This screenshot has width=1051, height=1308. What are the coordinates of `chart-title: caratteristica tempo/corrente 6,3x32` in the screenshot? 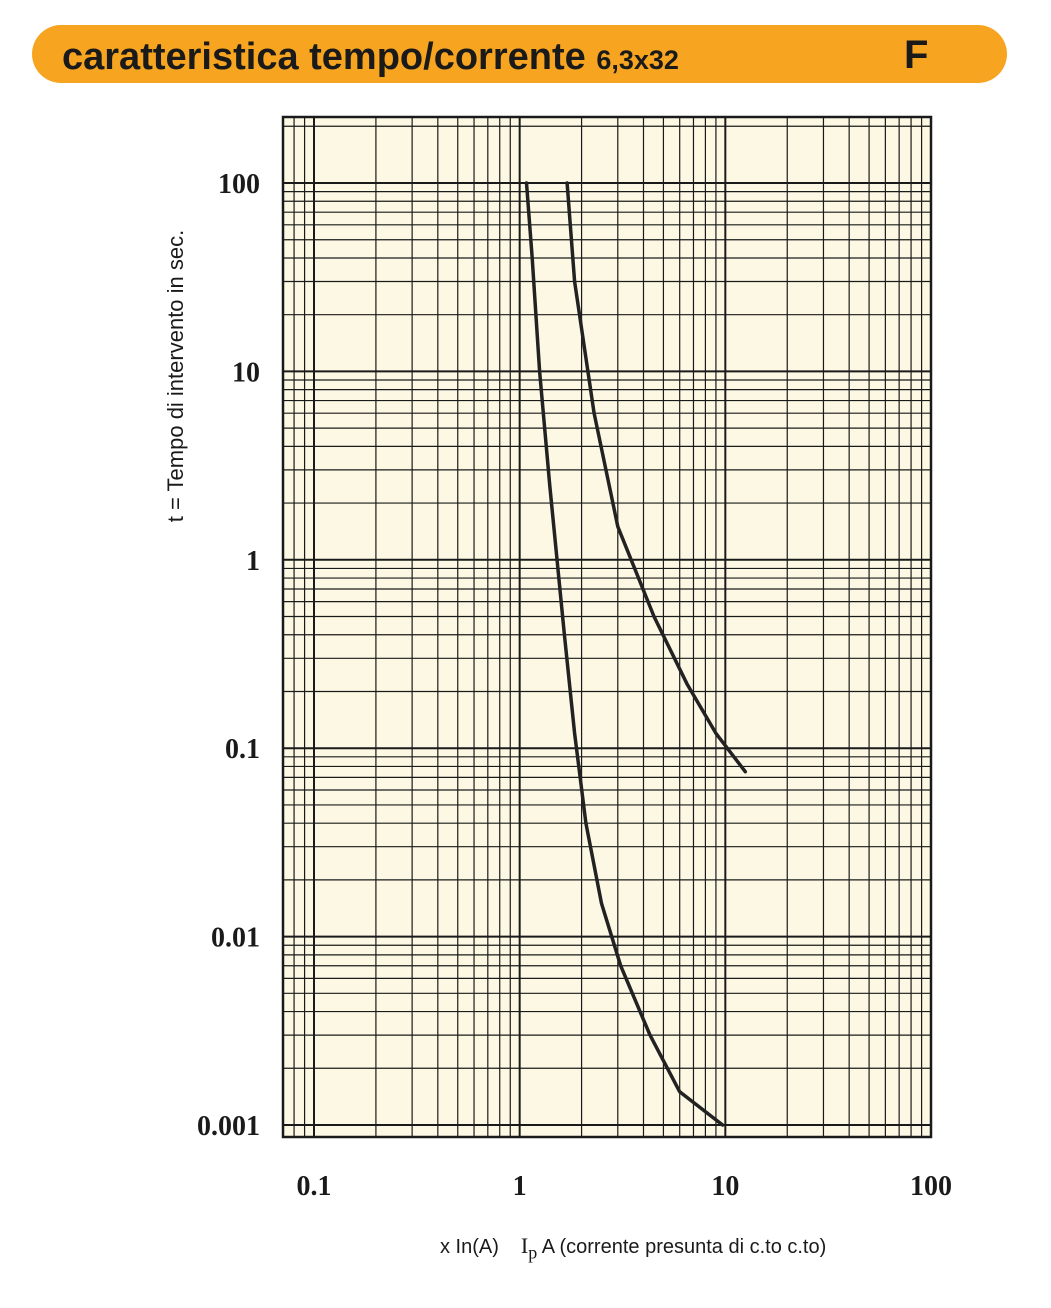 It's located at (370, 57).